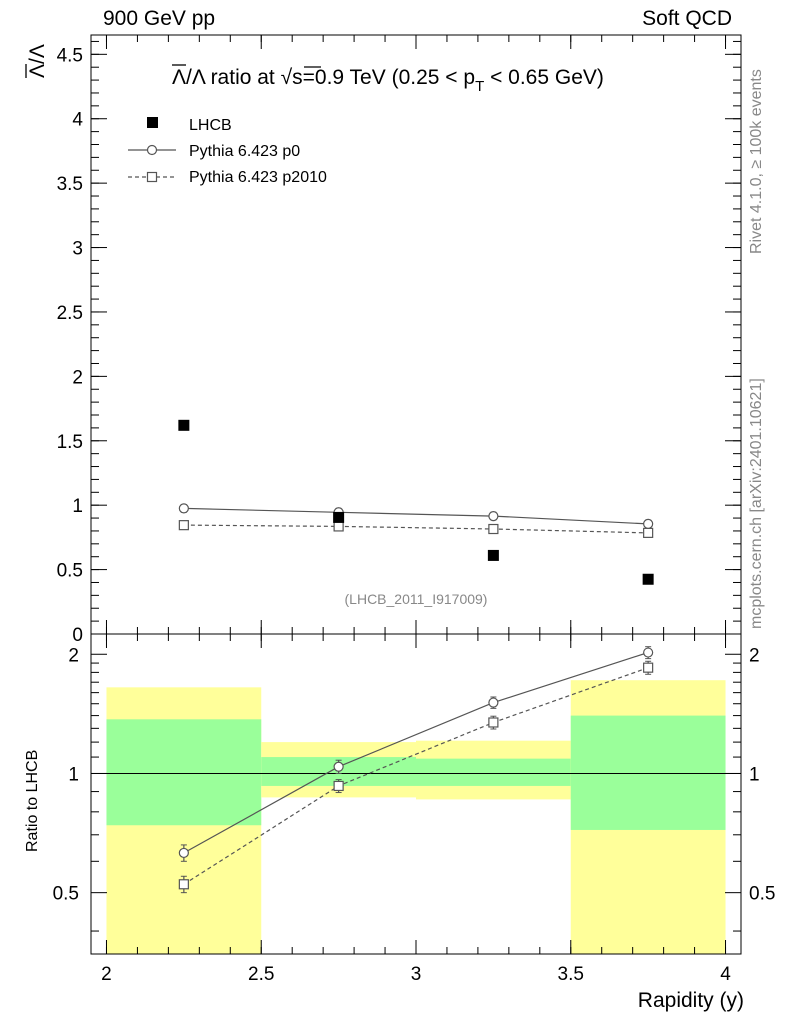 The image size is (786, 1024). Describe the element at coordinates (152, 177) in the screenshot. I see `legend-marker-p2010` at that location.